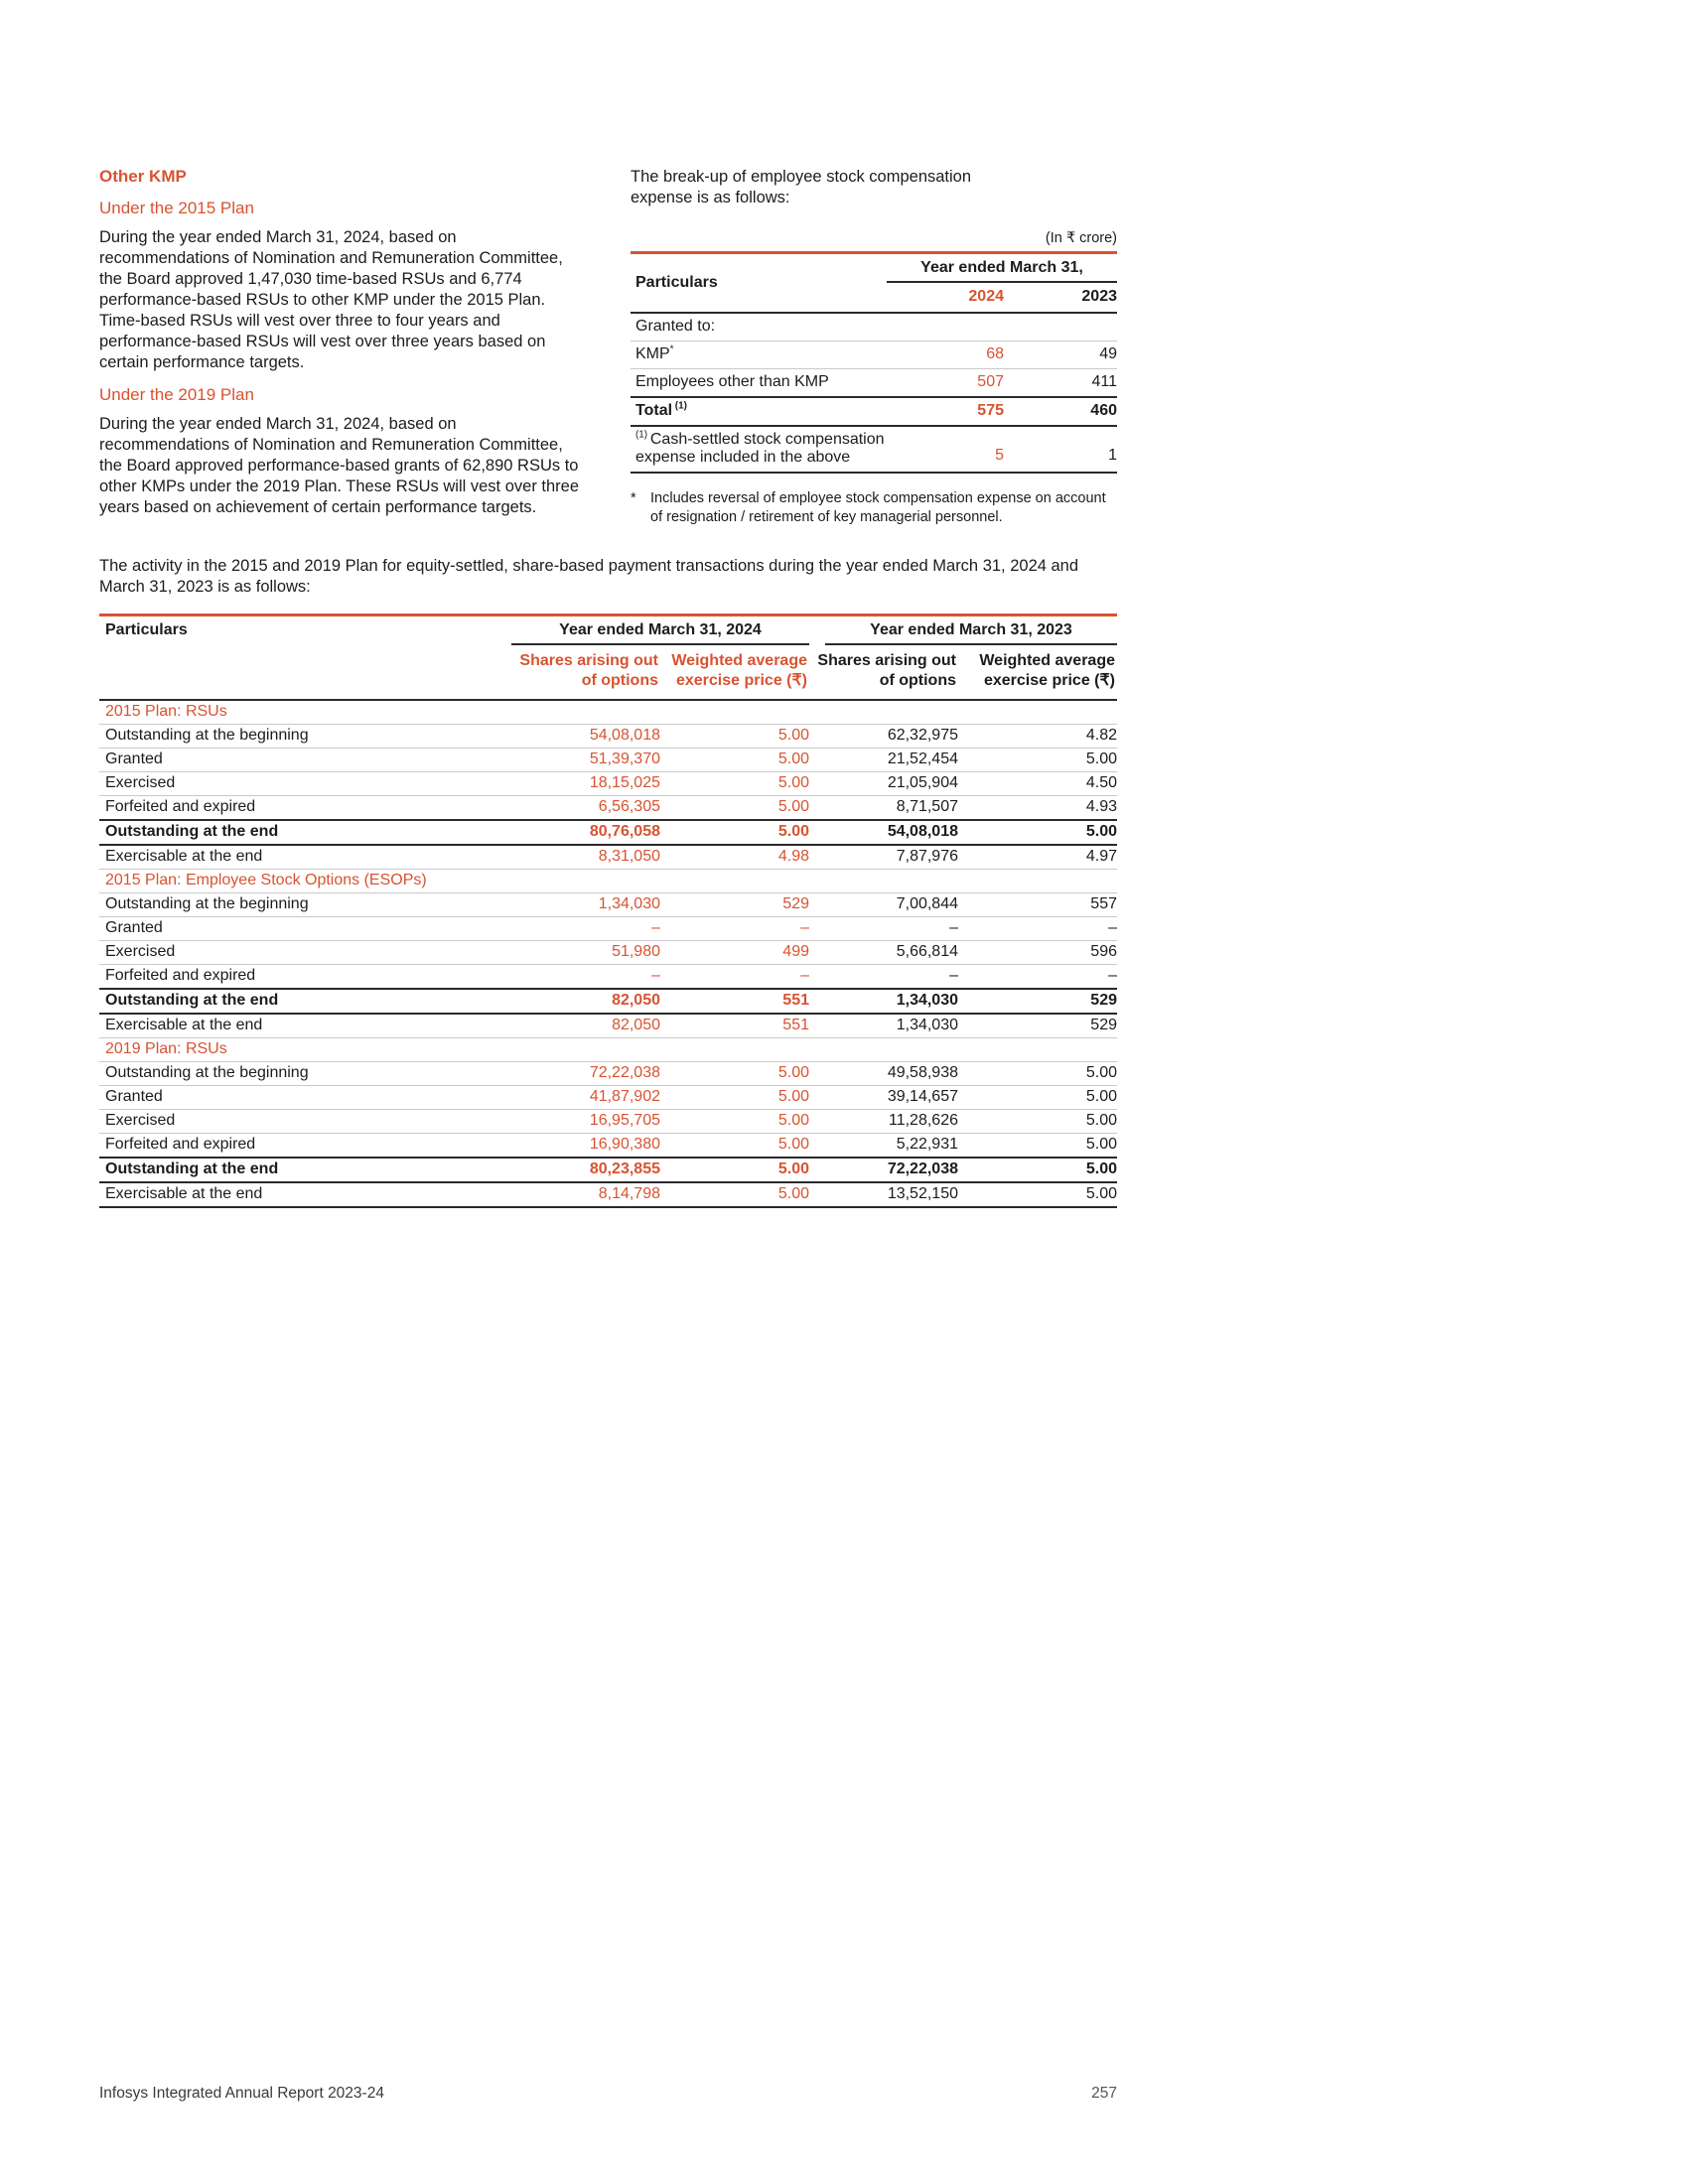 Image resolution: width=1688 pixels, height=2184 pixels. What do you see at coordinates (585, 736) in the screenshot?
I see `activity-value-2024-shares: 54,08,018` at bounding box center [585, 736].